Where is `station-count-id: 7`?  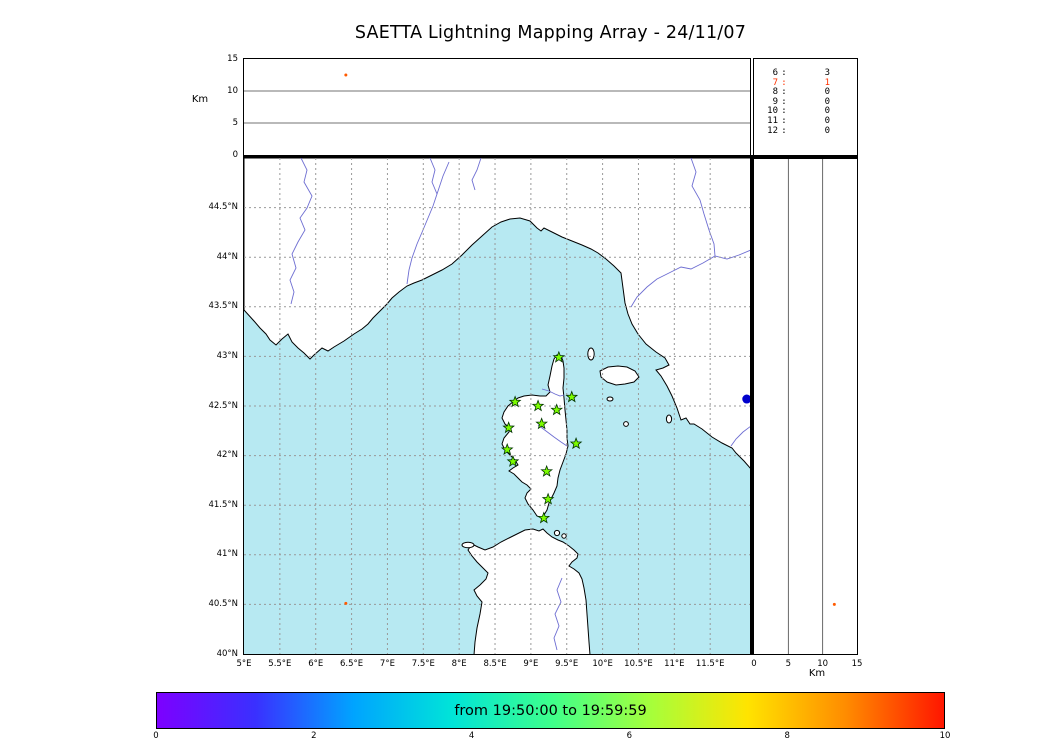
station-count-id: 7 is located at coordinates (775, 82).